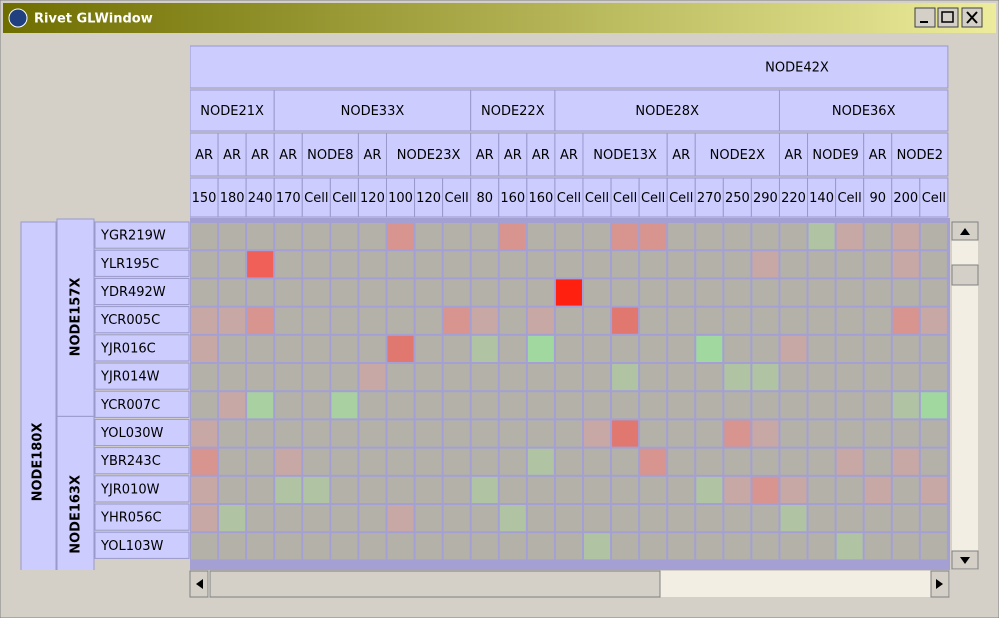  What do you see at coordinates (232, 155) in the screenshot?
I see `column-header: AR` at bounding box center [232, 155].